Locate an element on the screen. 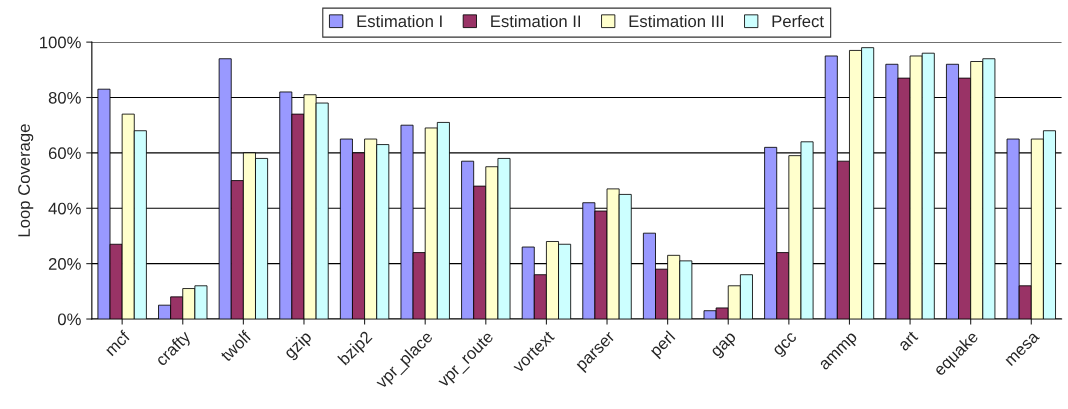 This screenshot has height=409, width=1068. x-tick-label: mcf is located at coordinates (117, 343).